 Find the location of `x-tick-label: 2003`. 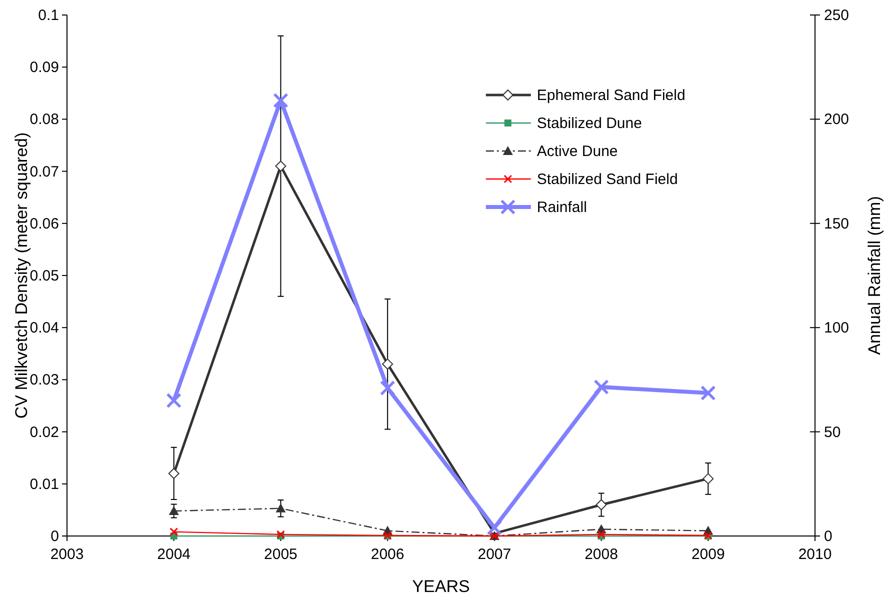

x-tick-label: 2003 is located at coordinates (67, 554).